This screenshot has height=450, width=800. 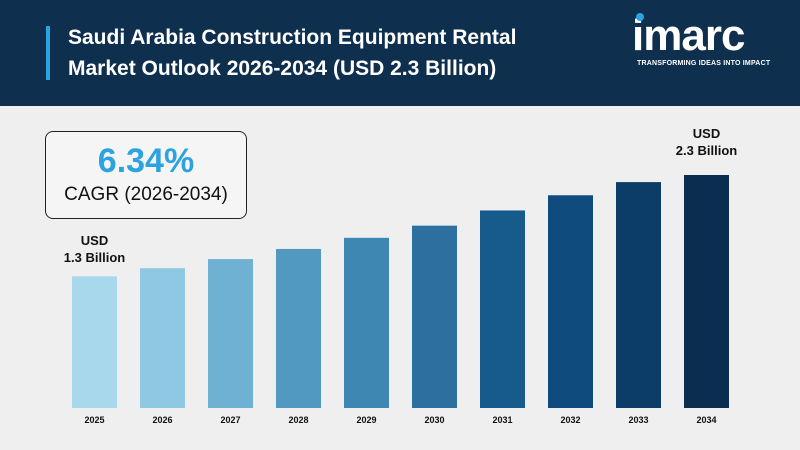 What do you see at coordinates (146, 194) in the screenshot?
I see `cagr-label: CAGR (2026-2034)` at bounding box center [146, 194].